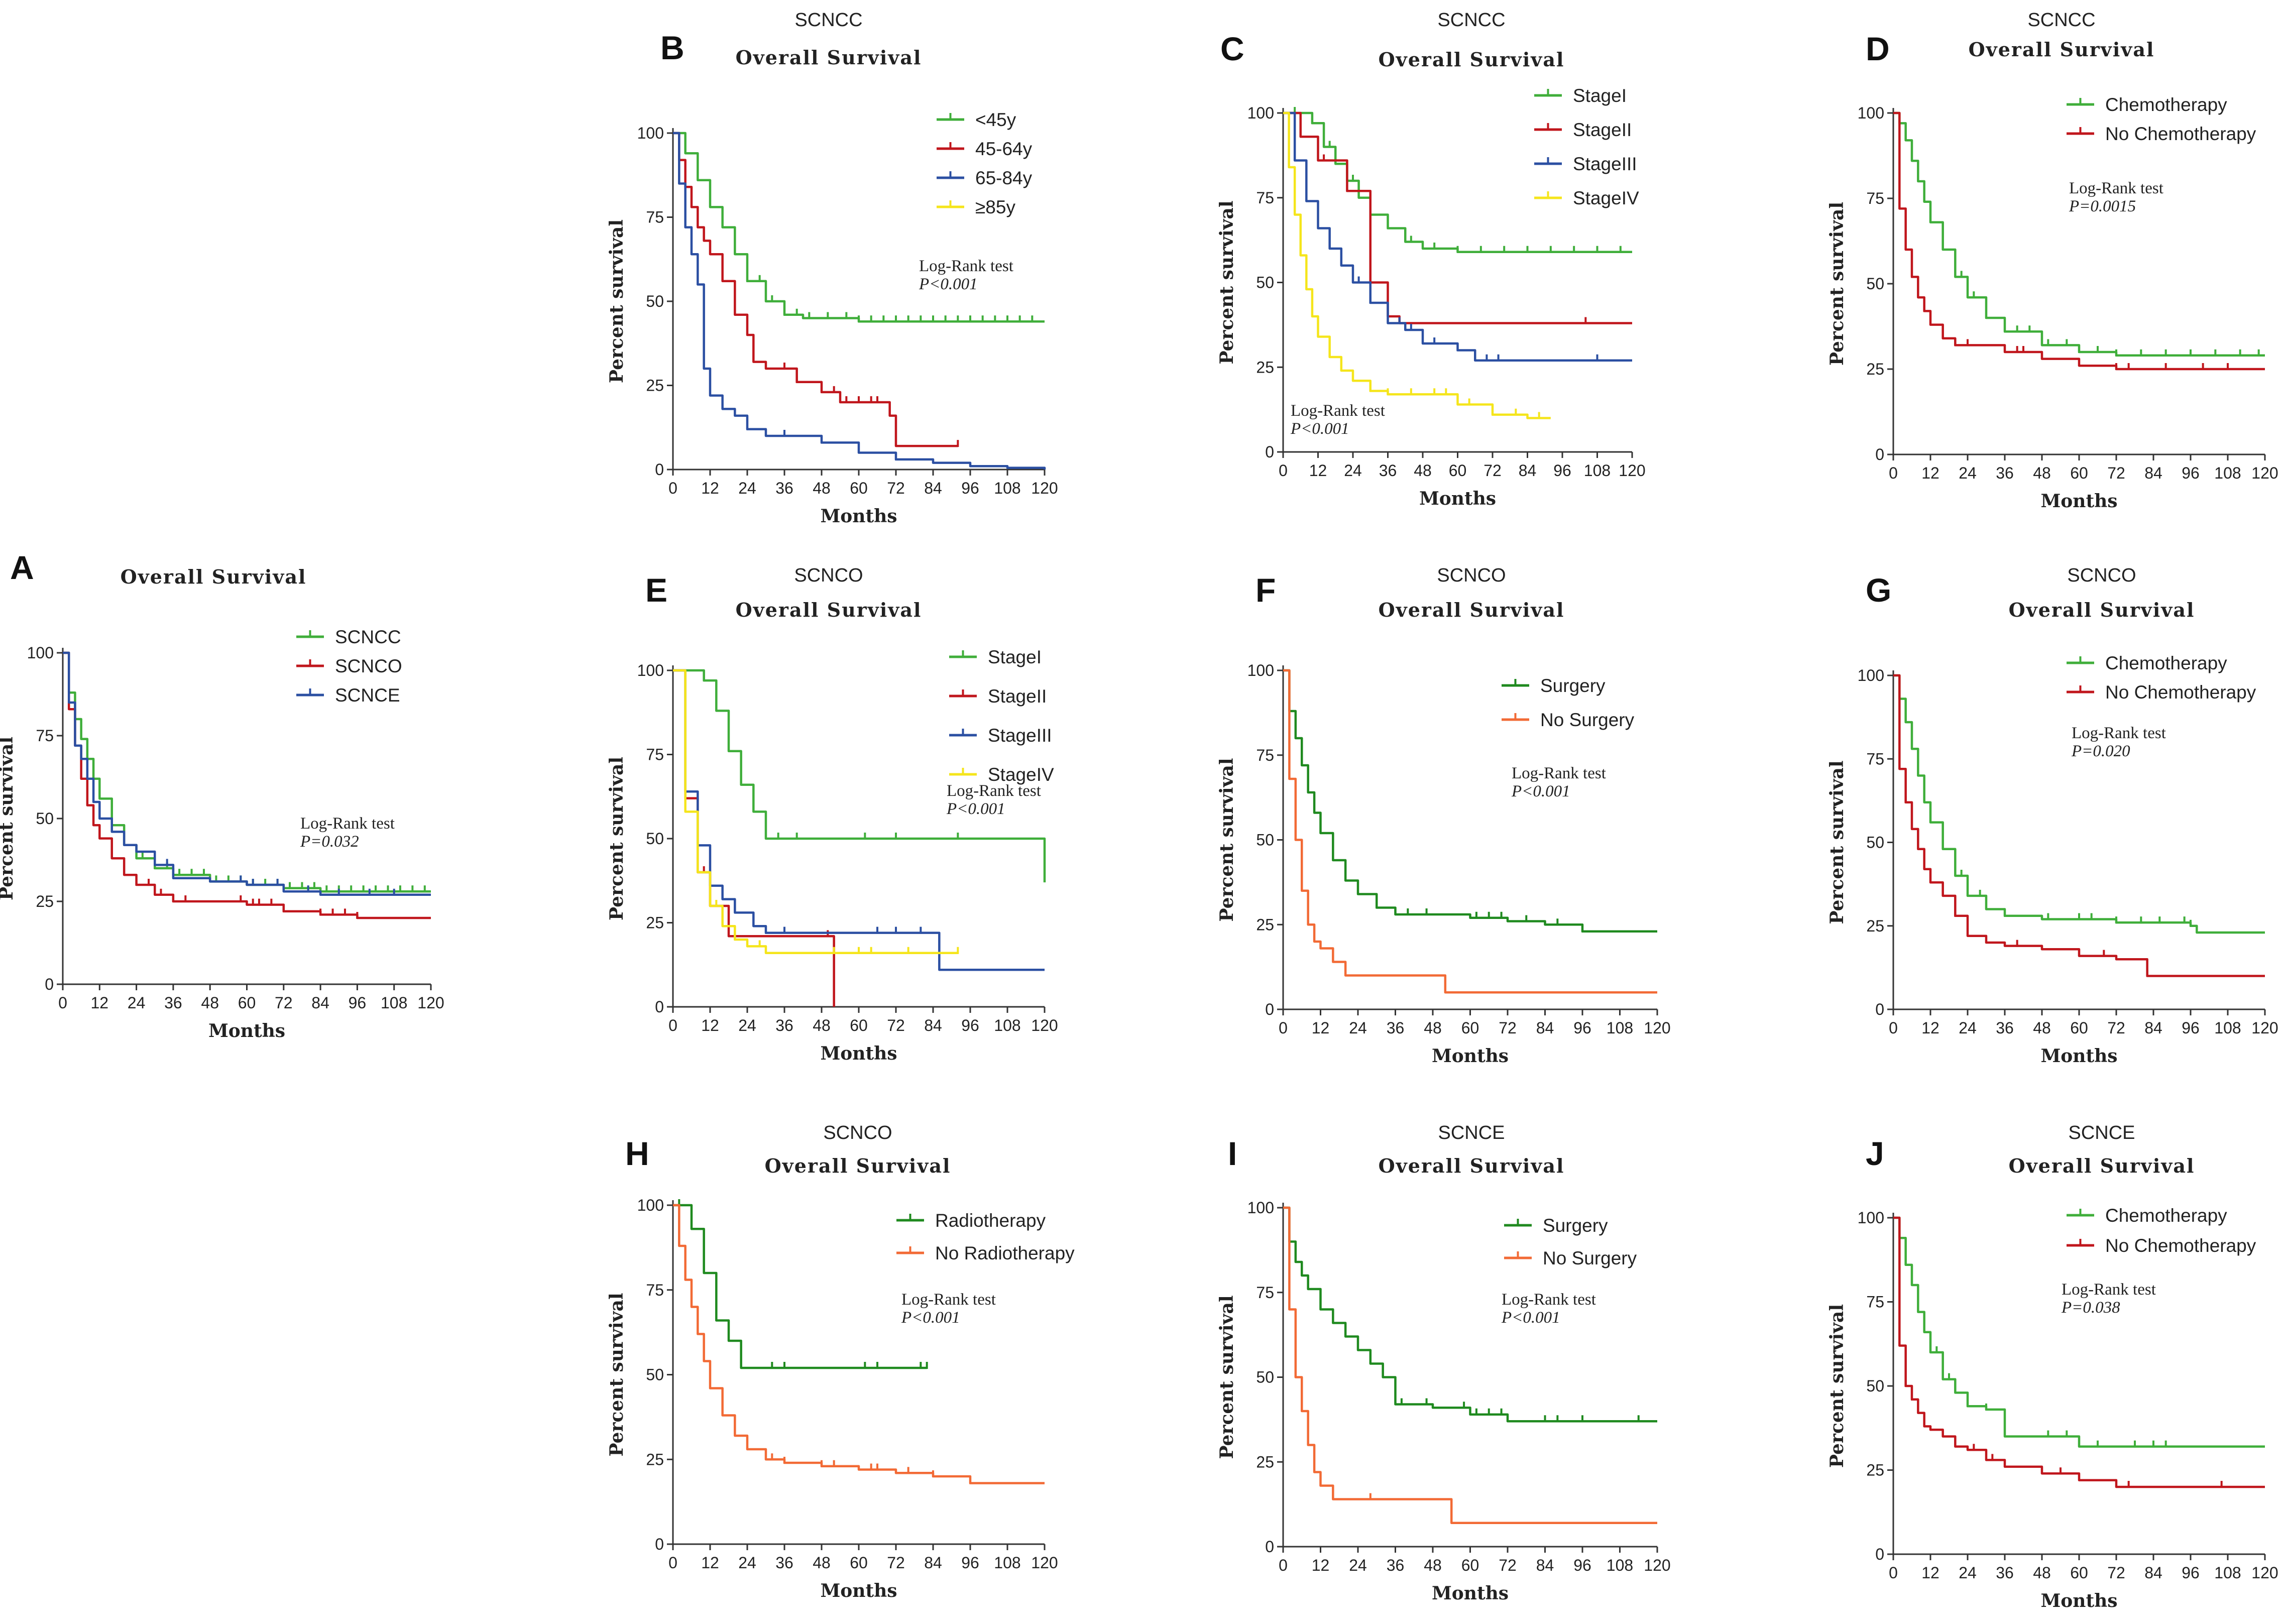 The image size is (2285, 1624). Describe the element at coordinates (1602, 130) in the screenshot. I see `legend-label: StageII` at that location.